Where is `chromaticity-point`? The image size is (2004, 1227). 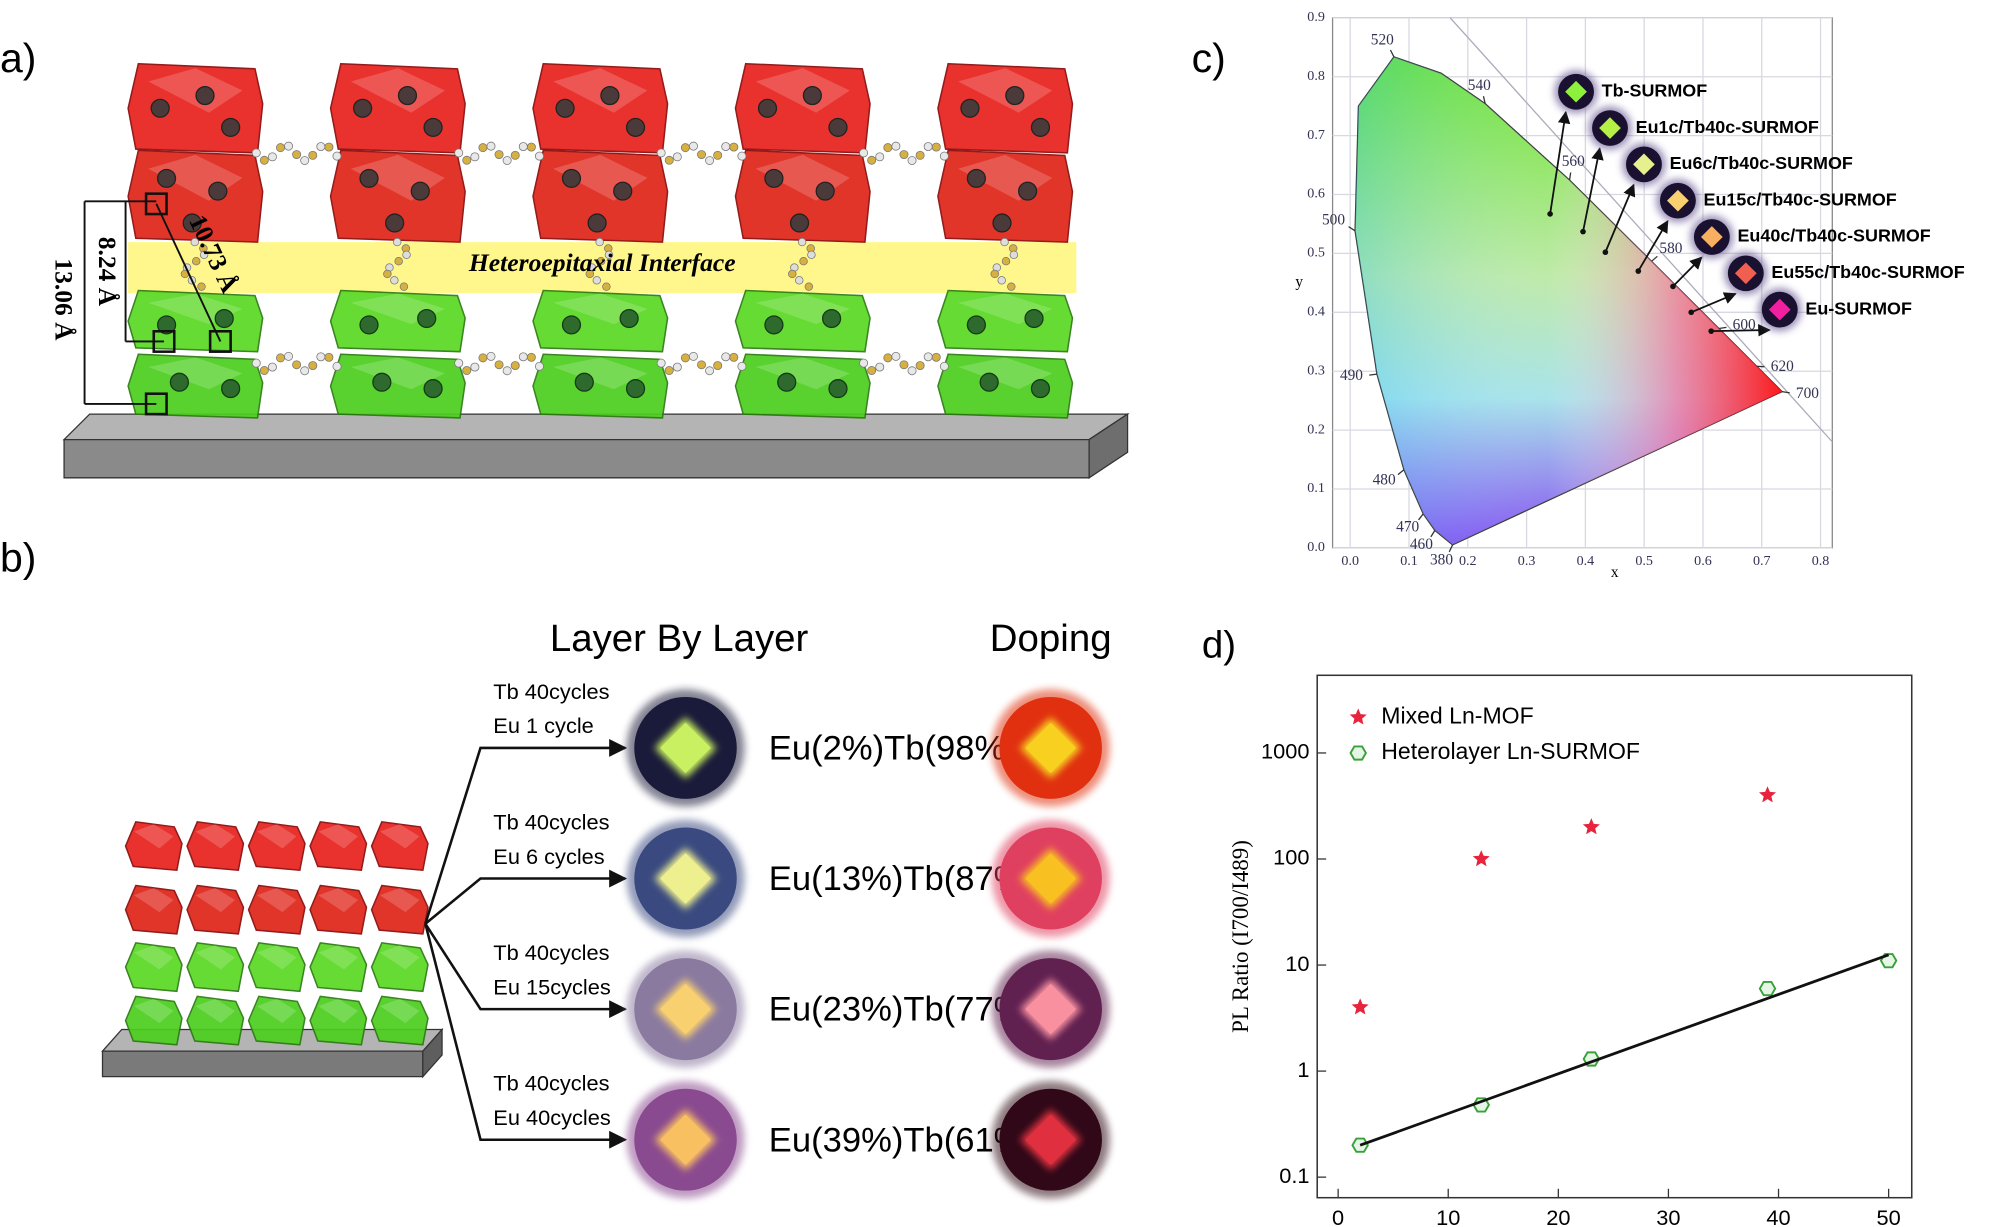 chromaticity-point is located at coordinates (1638, 271).